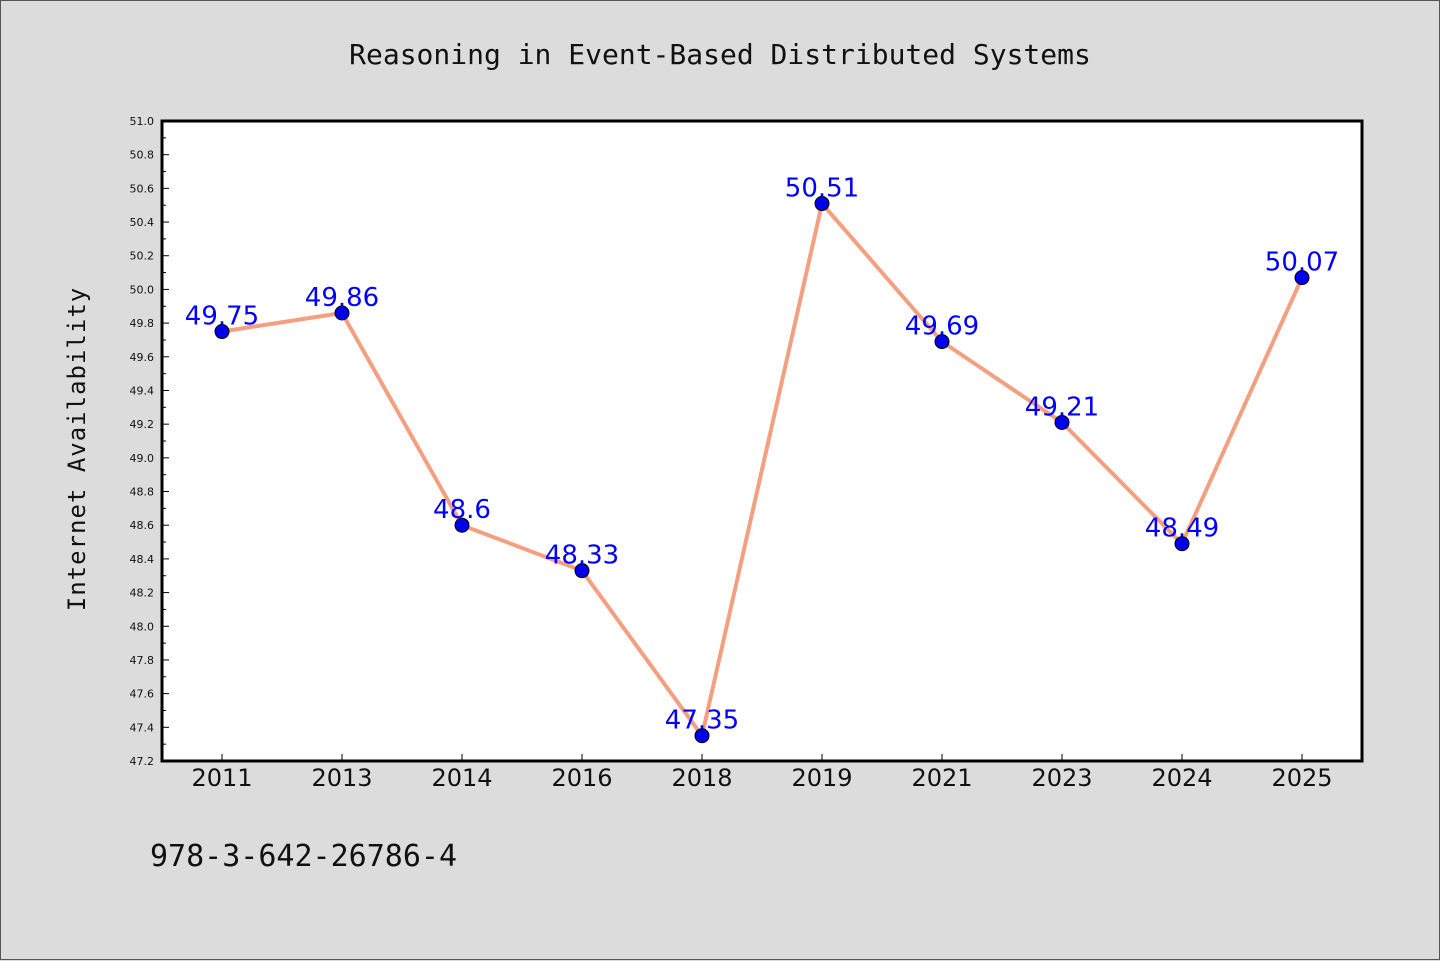 The height and width of the screenshot is (961, 1440). I want to click on y-tick-label: 50.6, so click(142, 188).